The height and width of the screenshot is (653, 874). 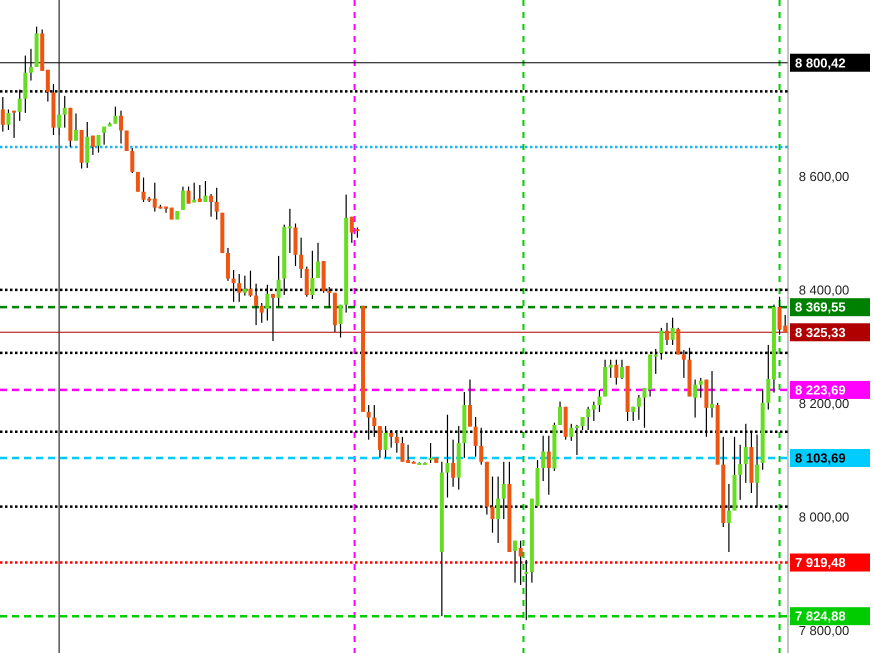 What do you see at coordinates (824, 516) in the screenshot?
I see `y-tick-label: 8 000,00` at bounding box center [824, 516].